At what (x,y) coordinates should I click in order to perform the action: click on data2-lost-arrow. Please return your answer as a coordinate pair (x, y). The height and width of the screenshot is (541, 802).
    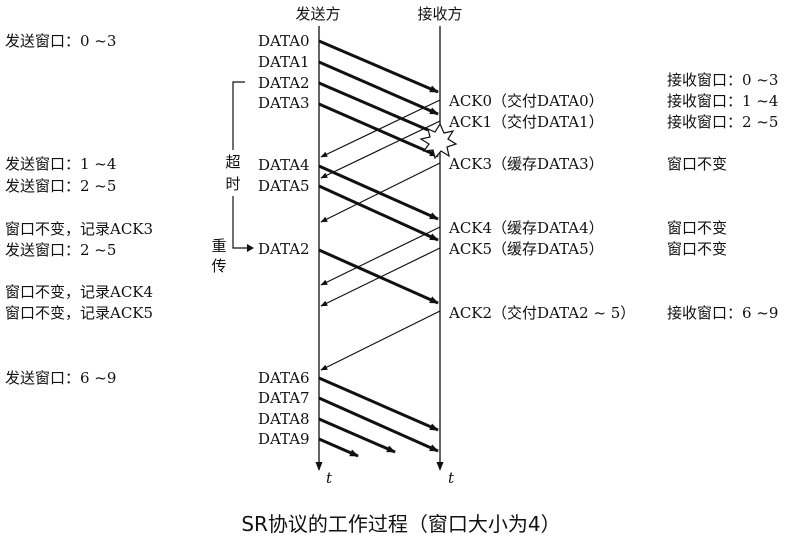
    Looking at the image, I should click on (373, 106).